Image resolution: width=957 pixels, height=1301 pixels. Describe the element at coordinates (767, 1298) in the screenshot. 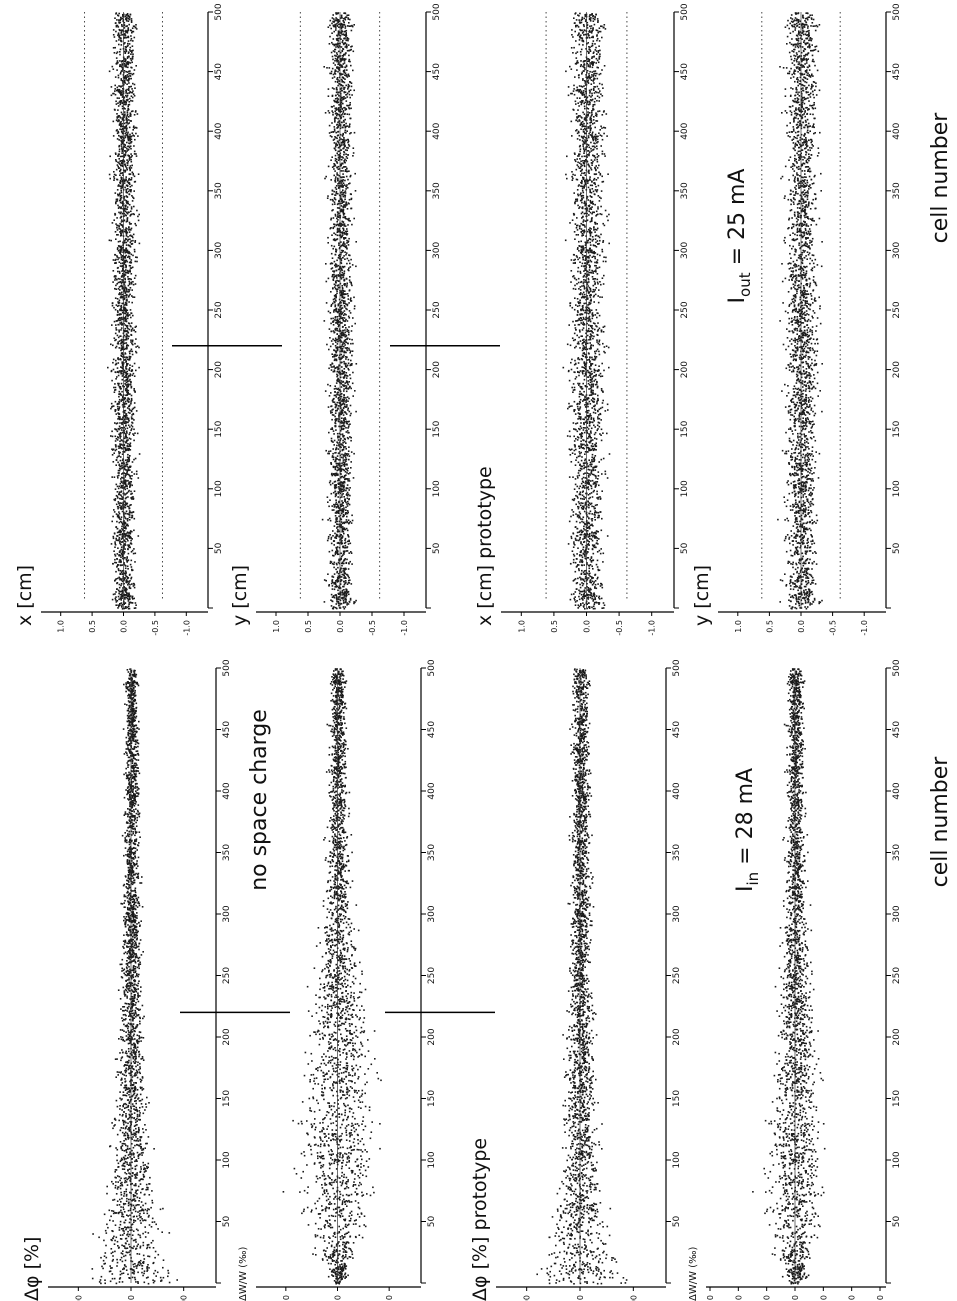

I see `value-tick-label: 5.0` at that location.